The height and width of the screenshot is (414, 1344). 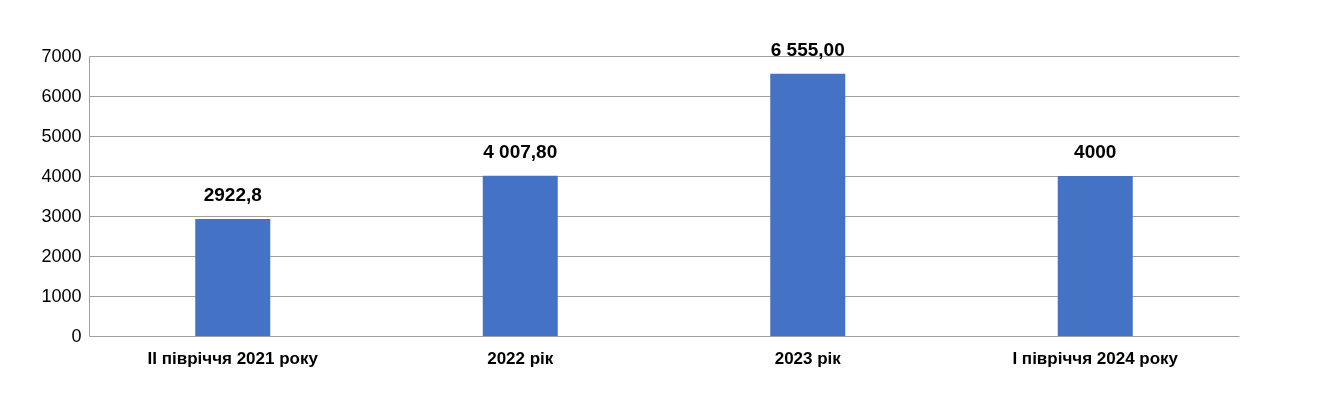 I want to click on x-tick-label: 2023 рік, so click(x=808, y=358).